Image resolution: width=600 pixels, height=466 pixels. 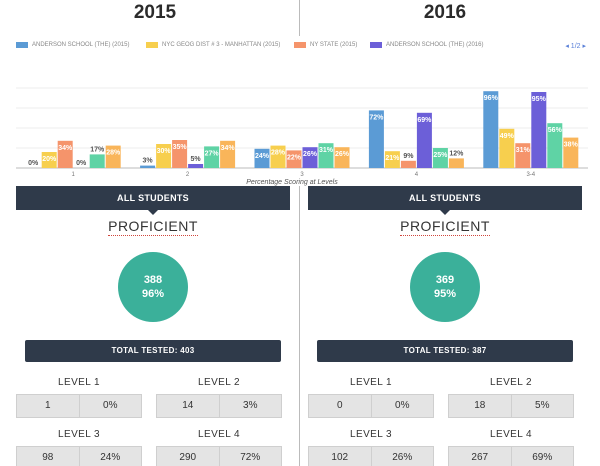 What do you see at coordinates (79, 447) in the screenshot?
I see `level-3-card: LEVEL 3 98 24%` at bounding box center [79, 447].